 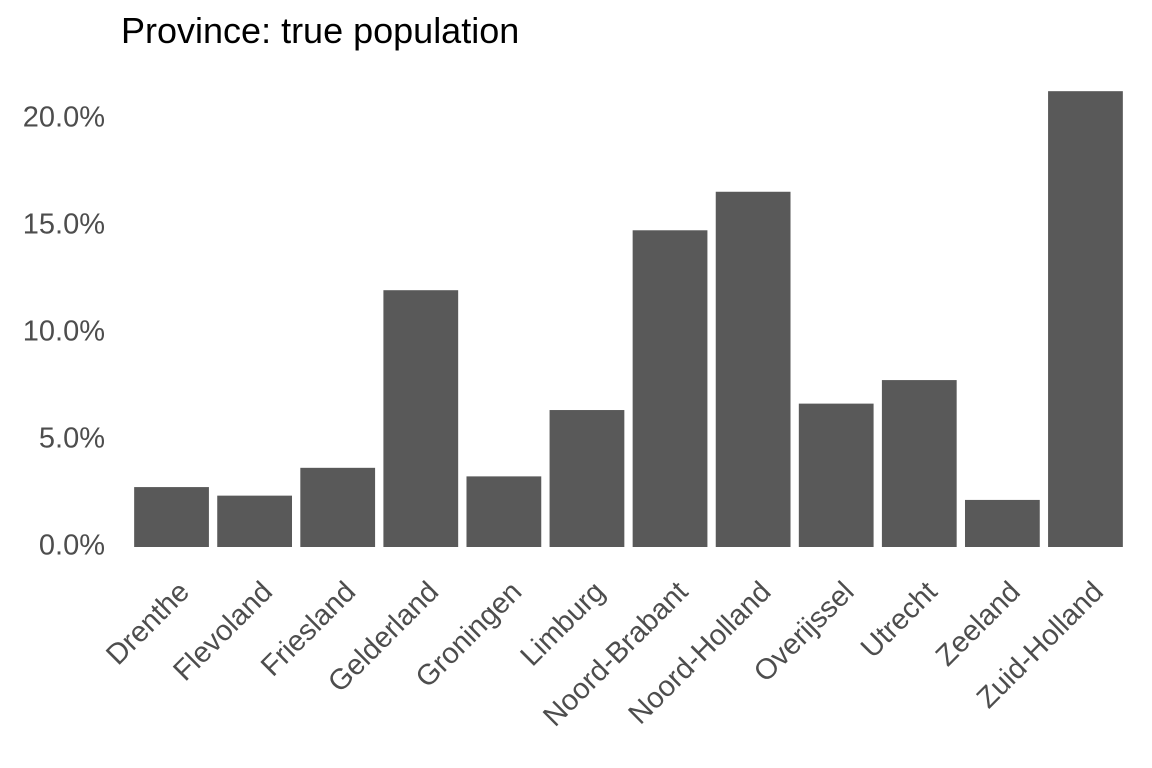 I want to click on bar-zeeland, so click(x=1002, y=523).